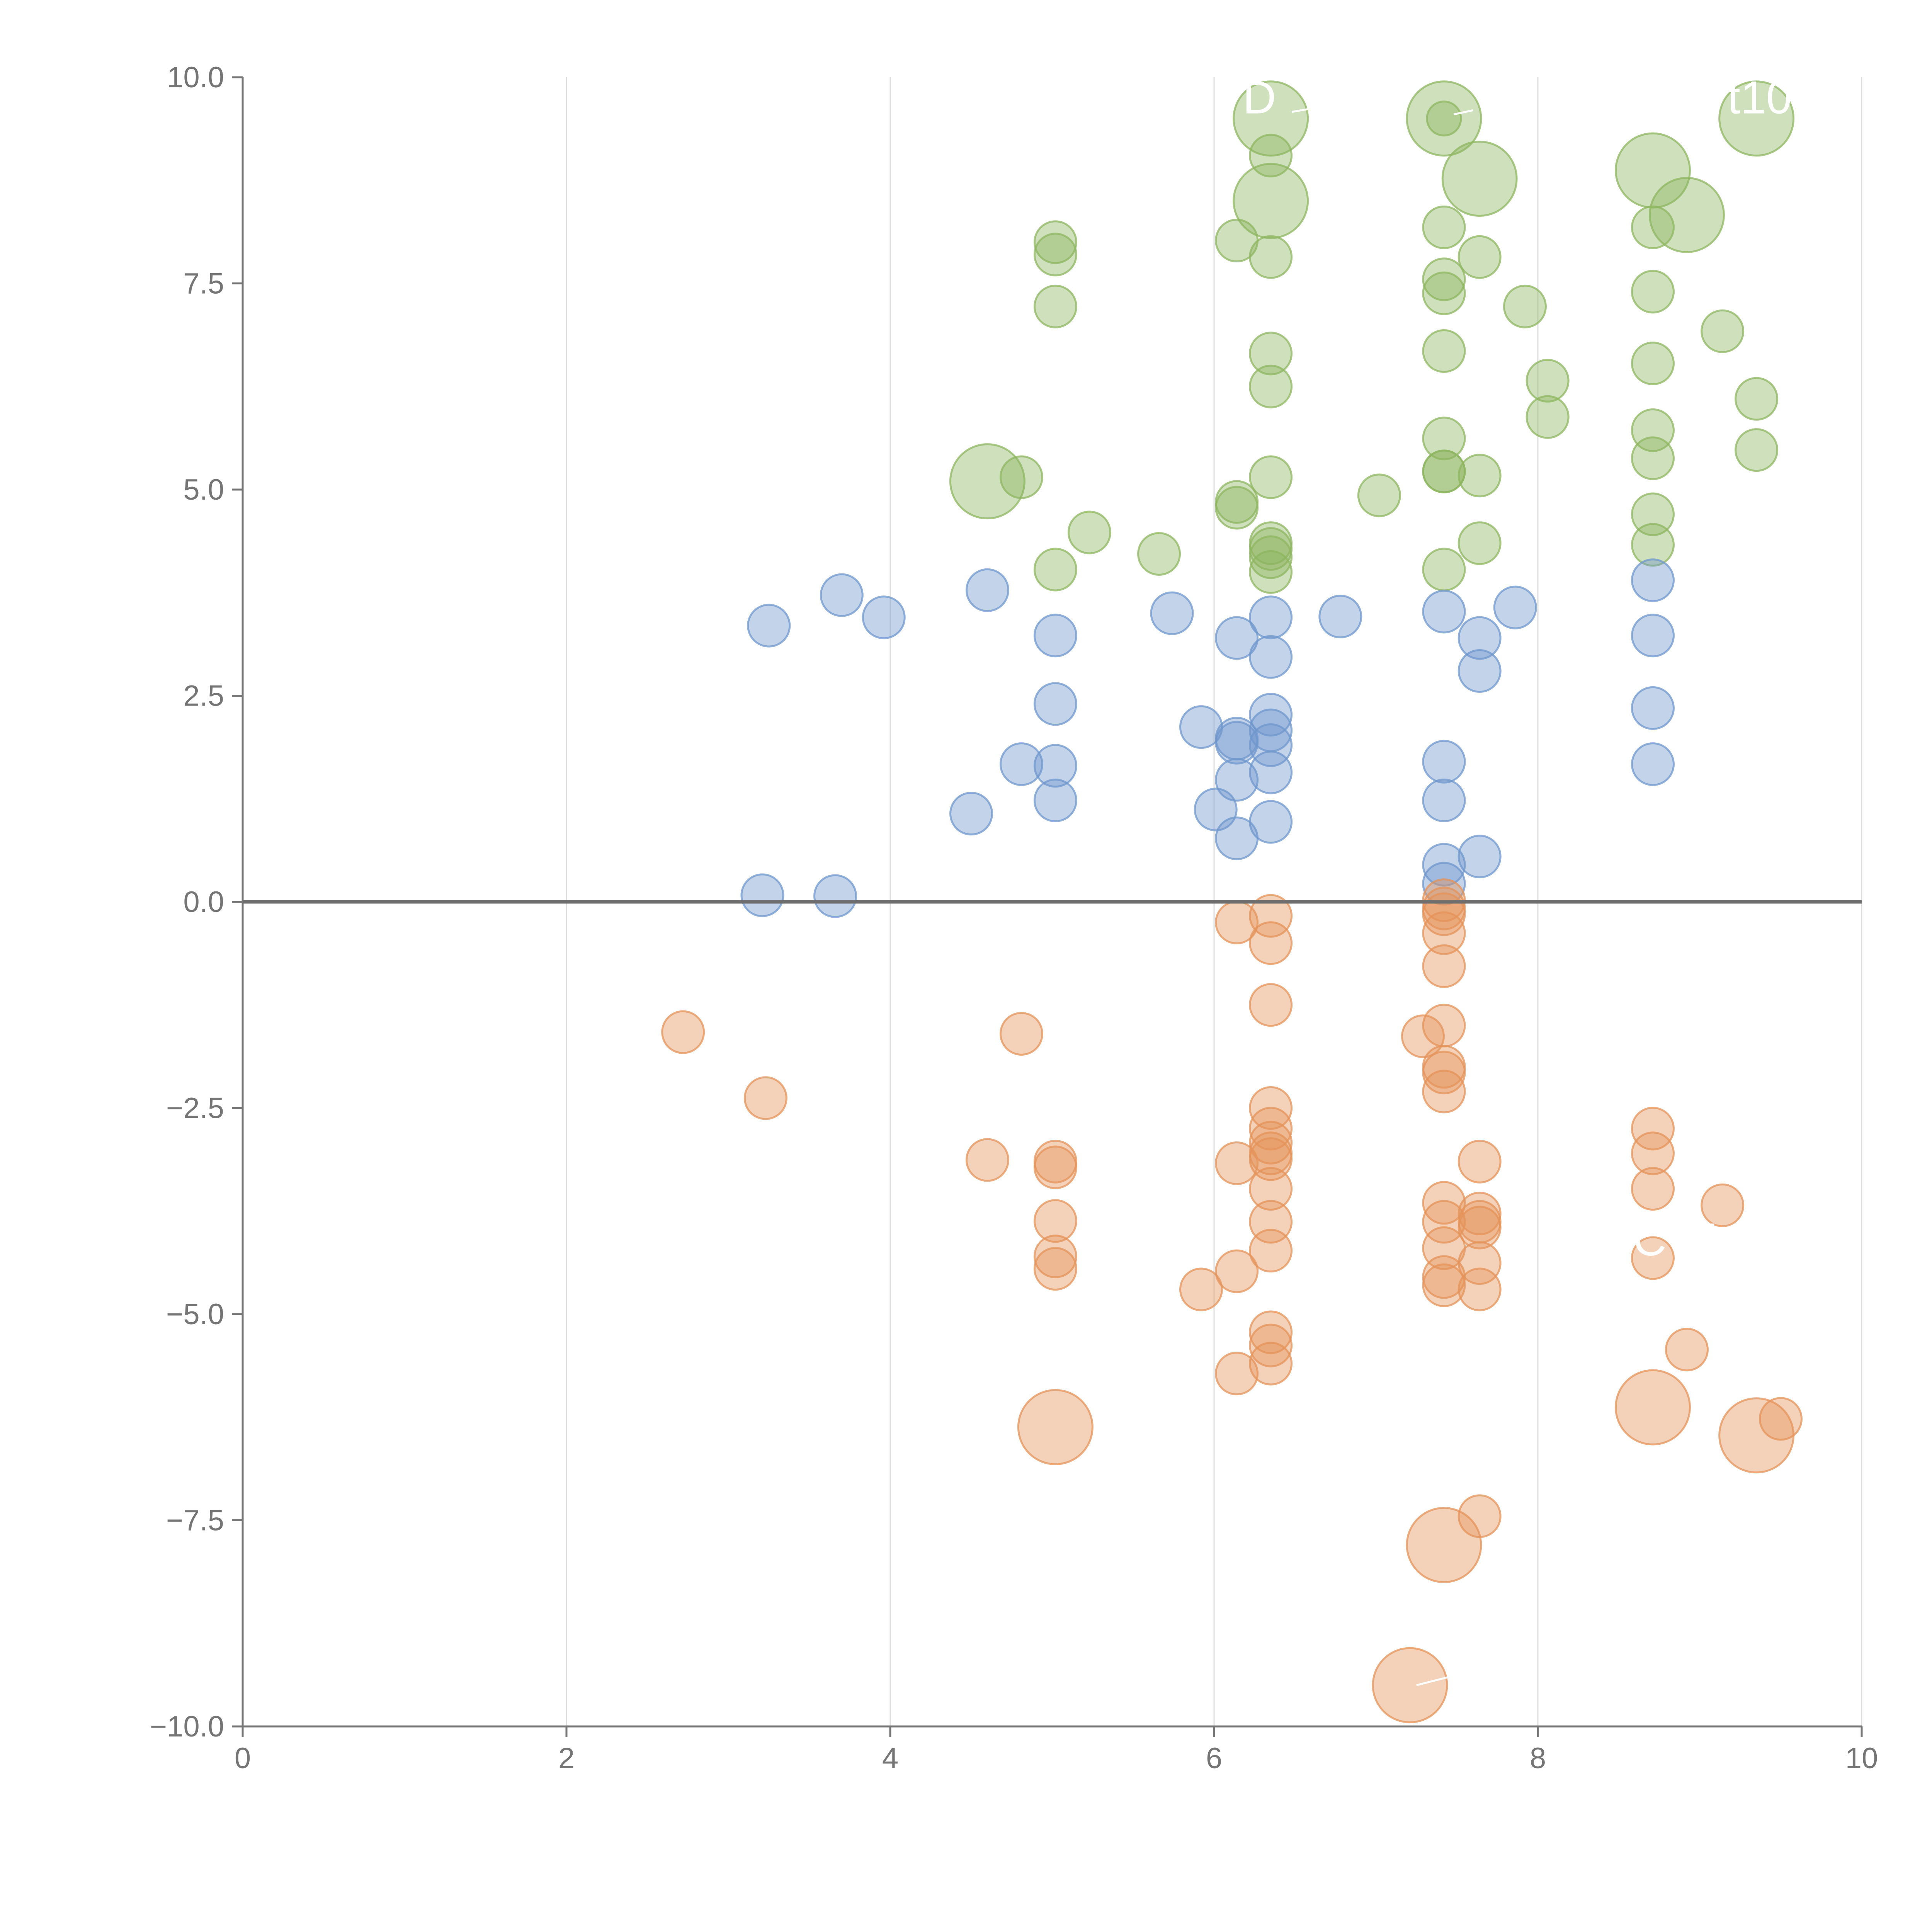 The height and width of the screenshot is (1932, 1932). I want to click on x-tick-label: 4, so click(890, 1758).